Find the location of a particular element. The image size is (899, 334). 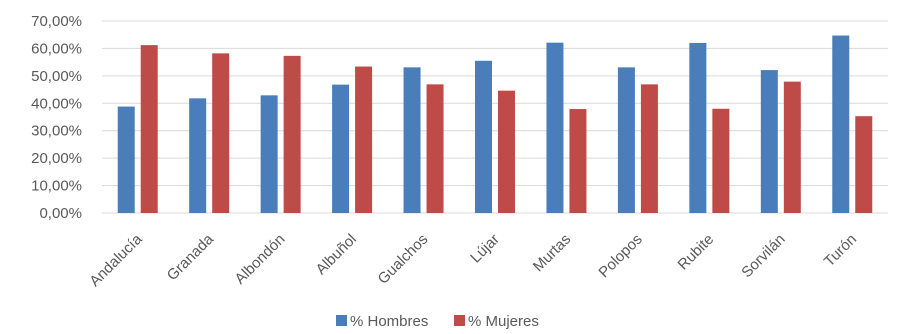

legend: % Hombres % Mujeres is located at coordinates (437, 321).